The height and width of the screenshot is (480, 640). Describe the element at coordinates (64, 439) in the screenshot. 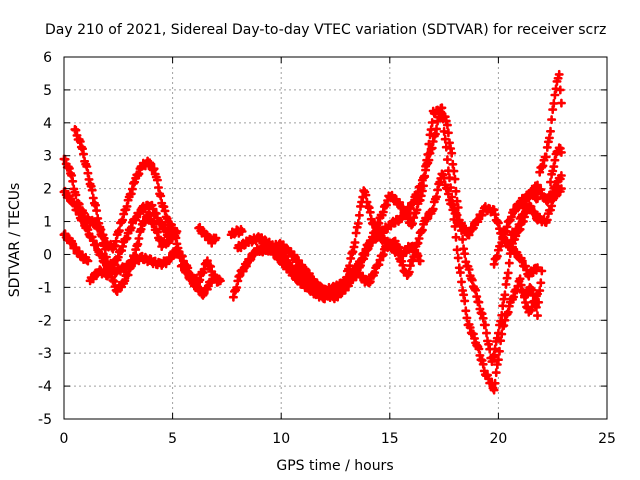

I see `x-tick-label: 0` at that location.